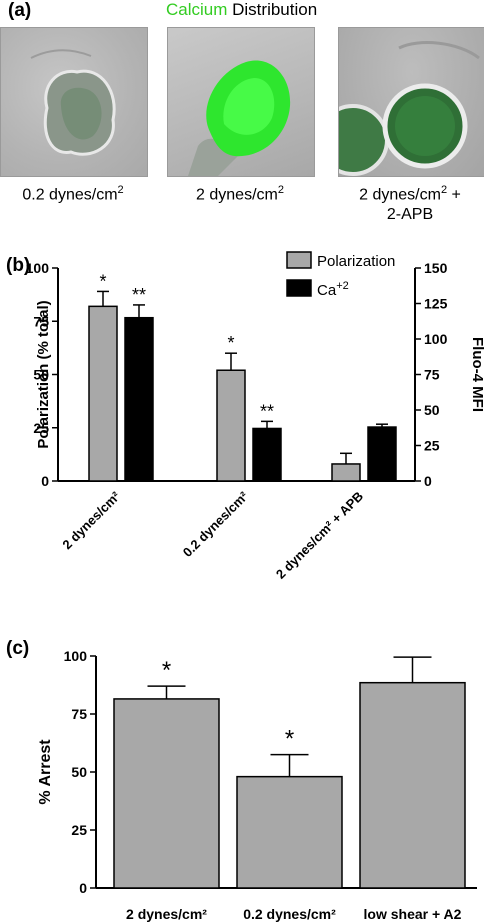 Image resolution: width=484 pixels, height=924 pixels. Describe the element at coordinates (476, 374) in the screenshot. I see `y2-axis-title: Fluo-4 MFI` at that location.